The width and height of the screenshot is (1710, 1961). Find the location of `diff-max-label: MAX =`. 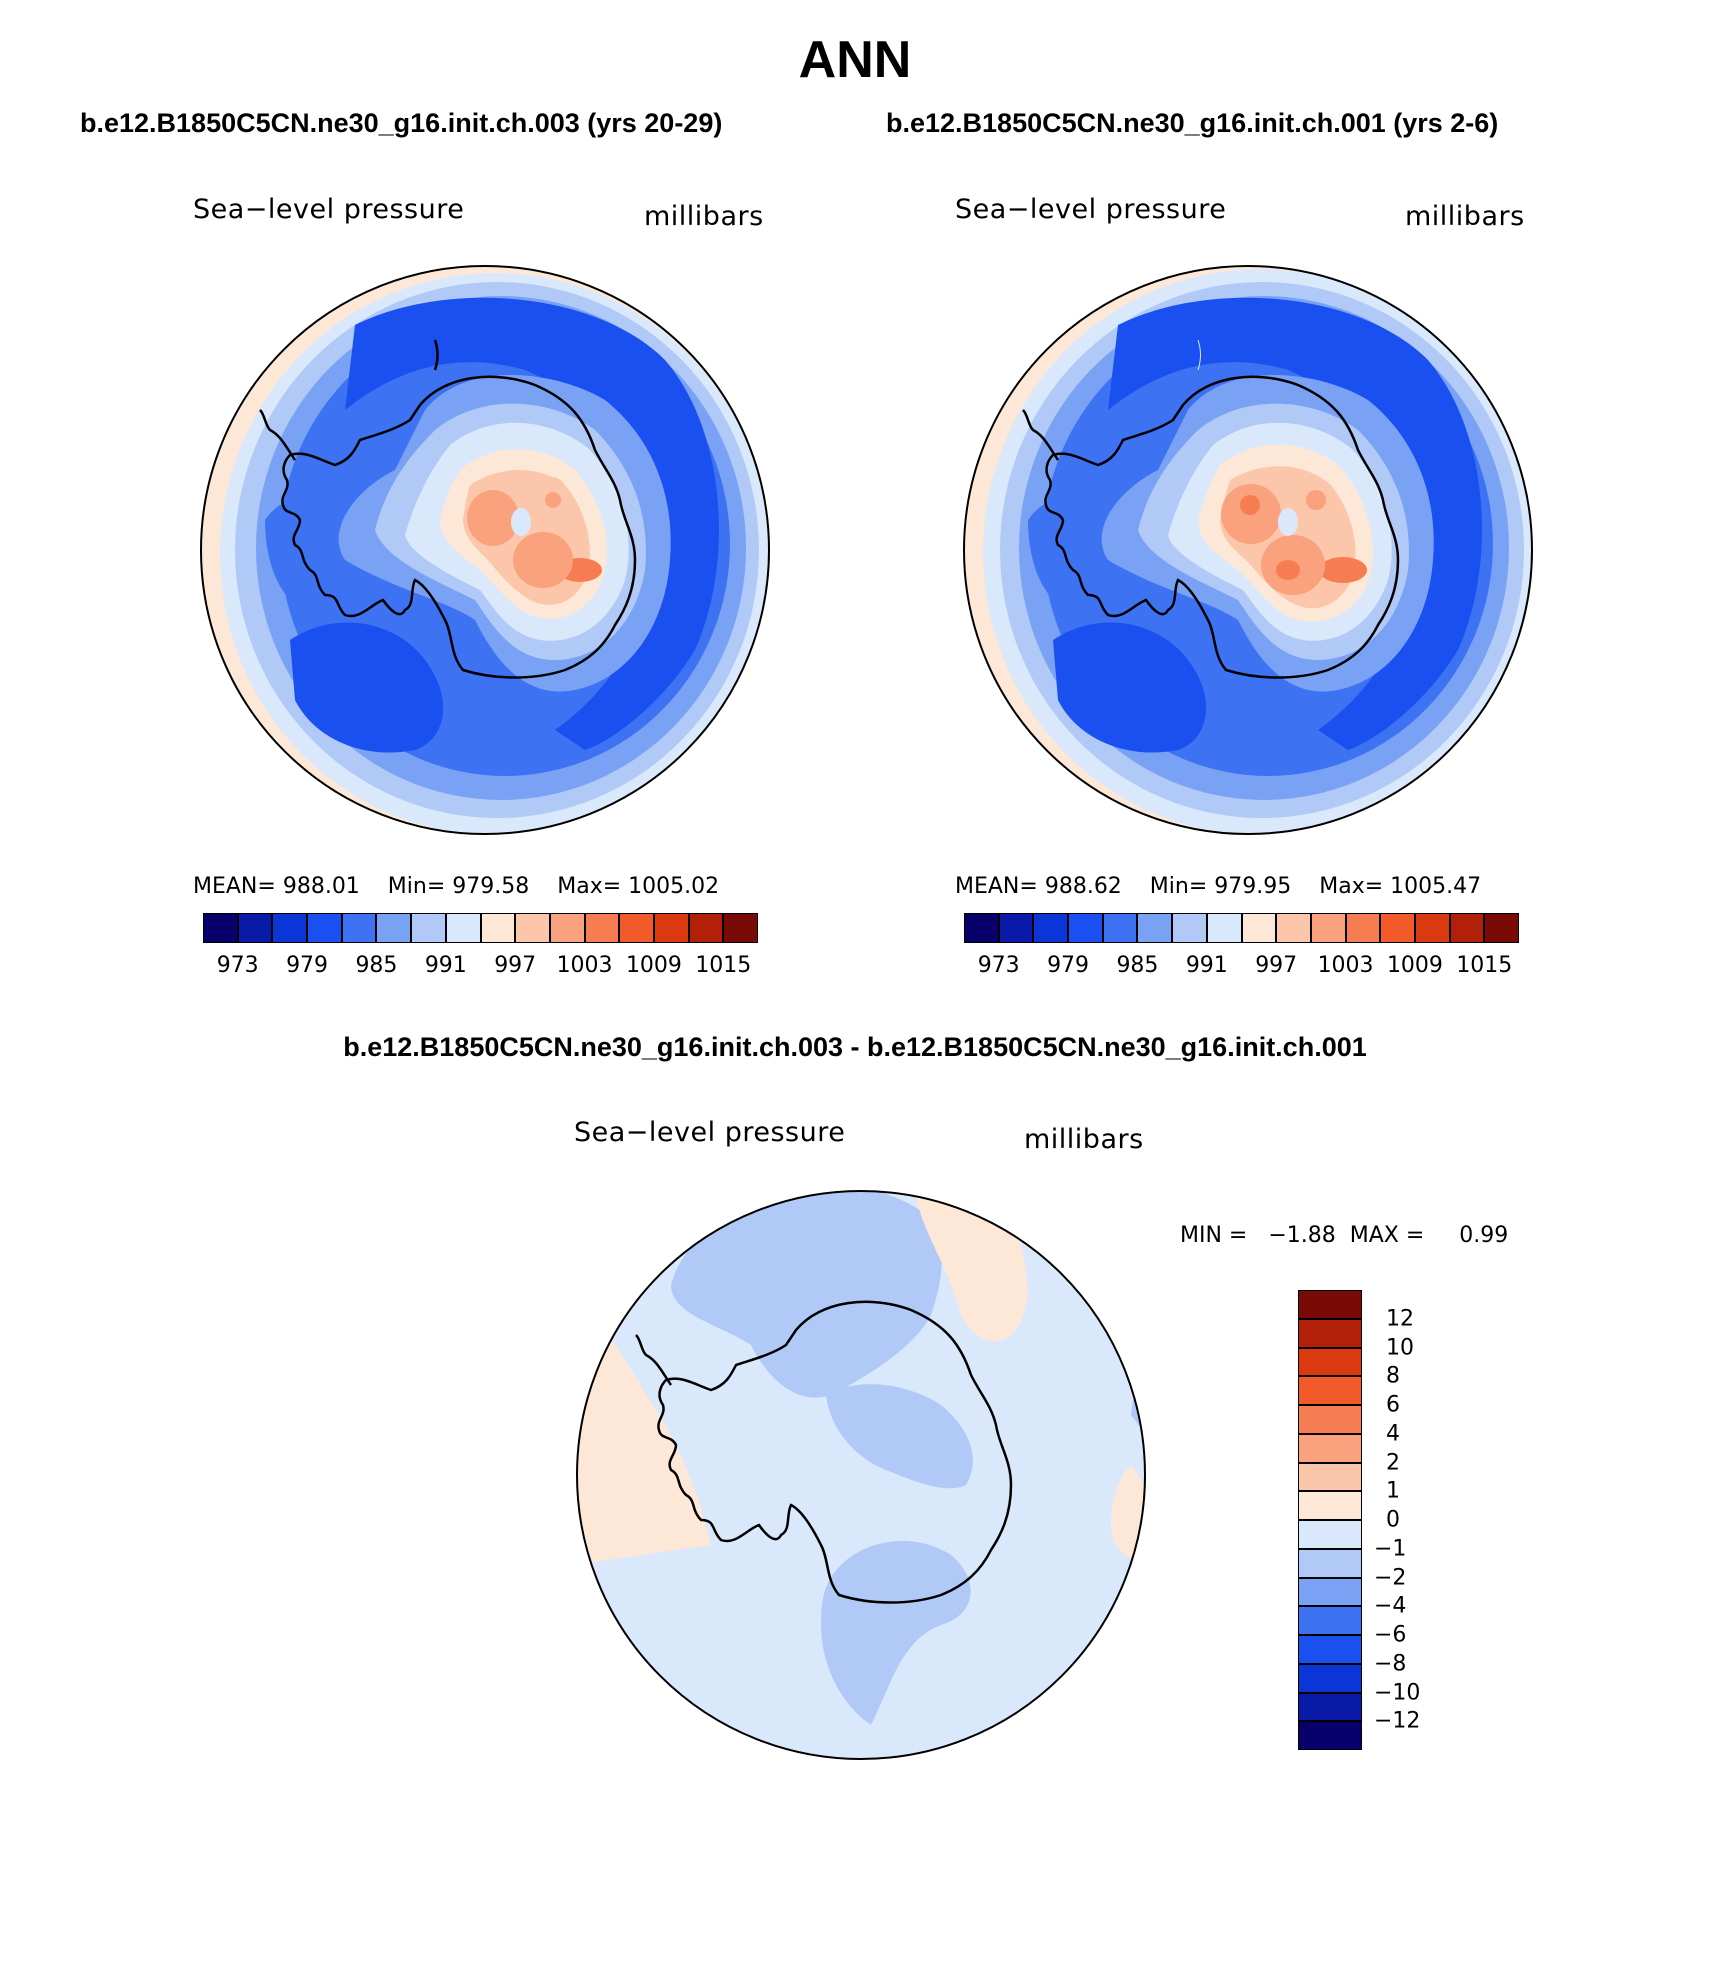

diff-max-label: MAX = is located at coordinates (1387, 1235).